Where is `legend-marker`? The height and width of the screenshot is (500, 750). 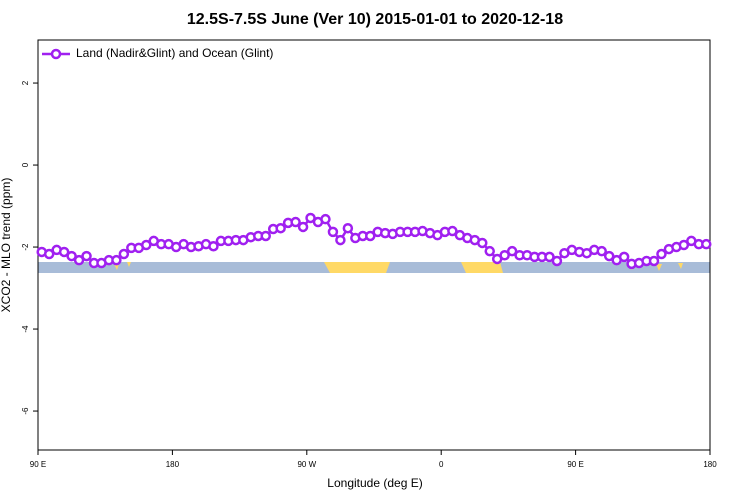
legend-marker is located at coordinates (56, 54).